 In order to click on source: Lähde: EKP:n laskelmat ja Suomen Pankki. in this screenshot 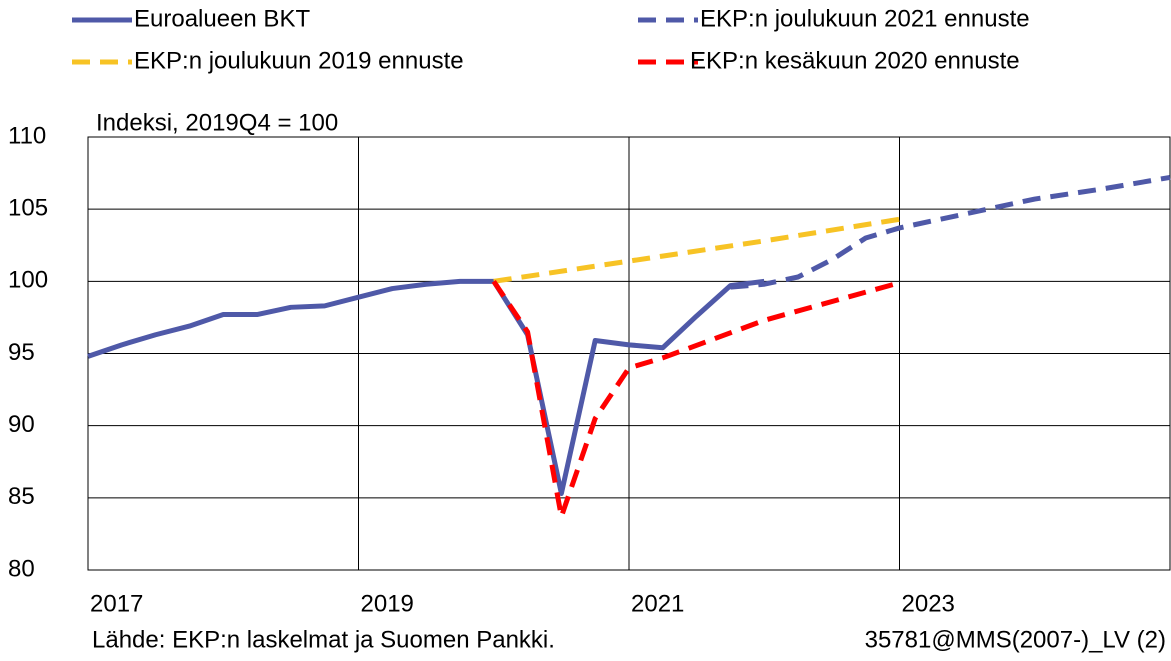, I will do `click(323, 639)`.